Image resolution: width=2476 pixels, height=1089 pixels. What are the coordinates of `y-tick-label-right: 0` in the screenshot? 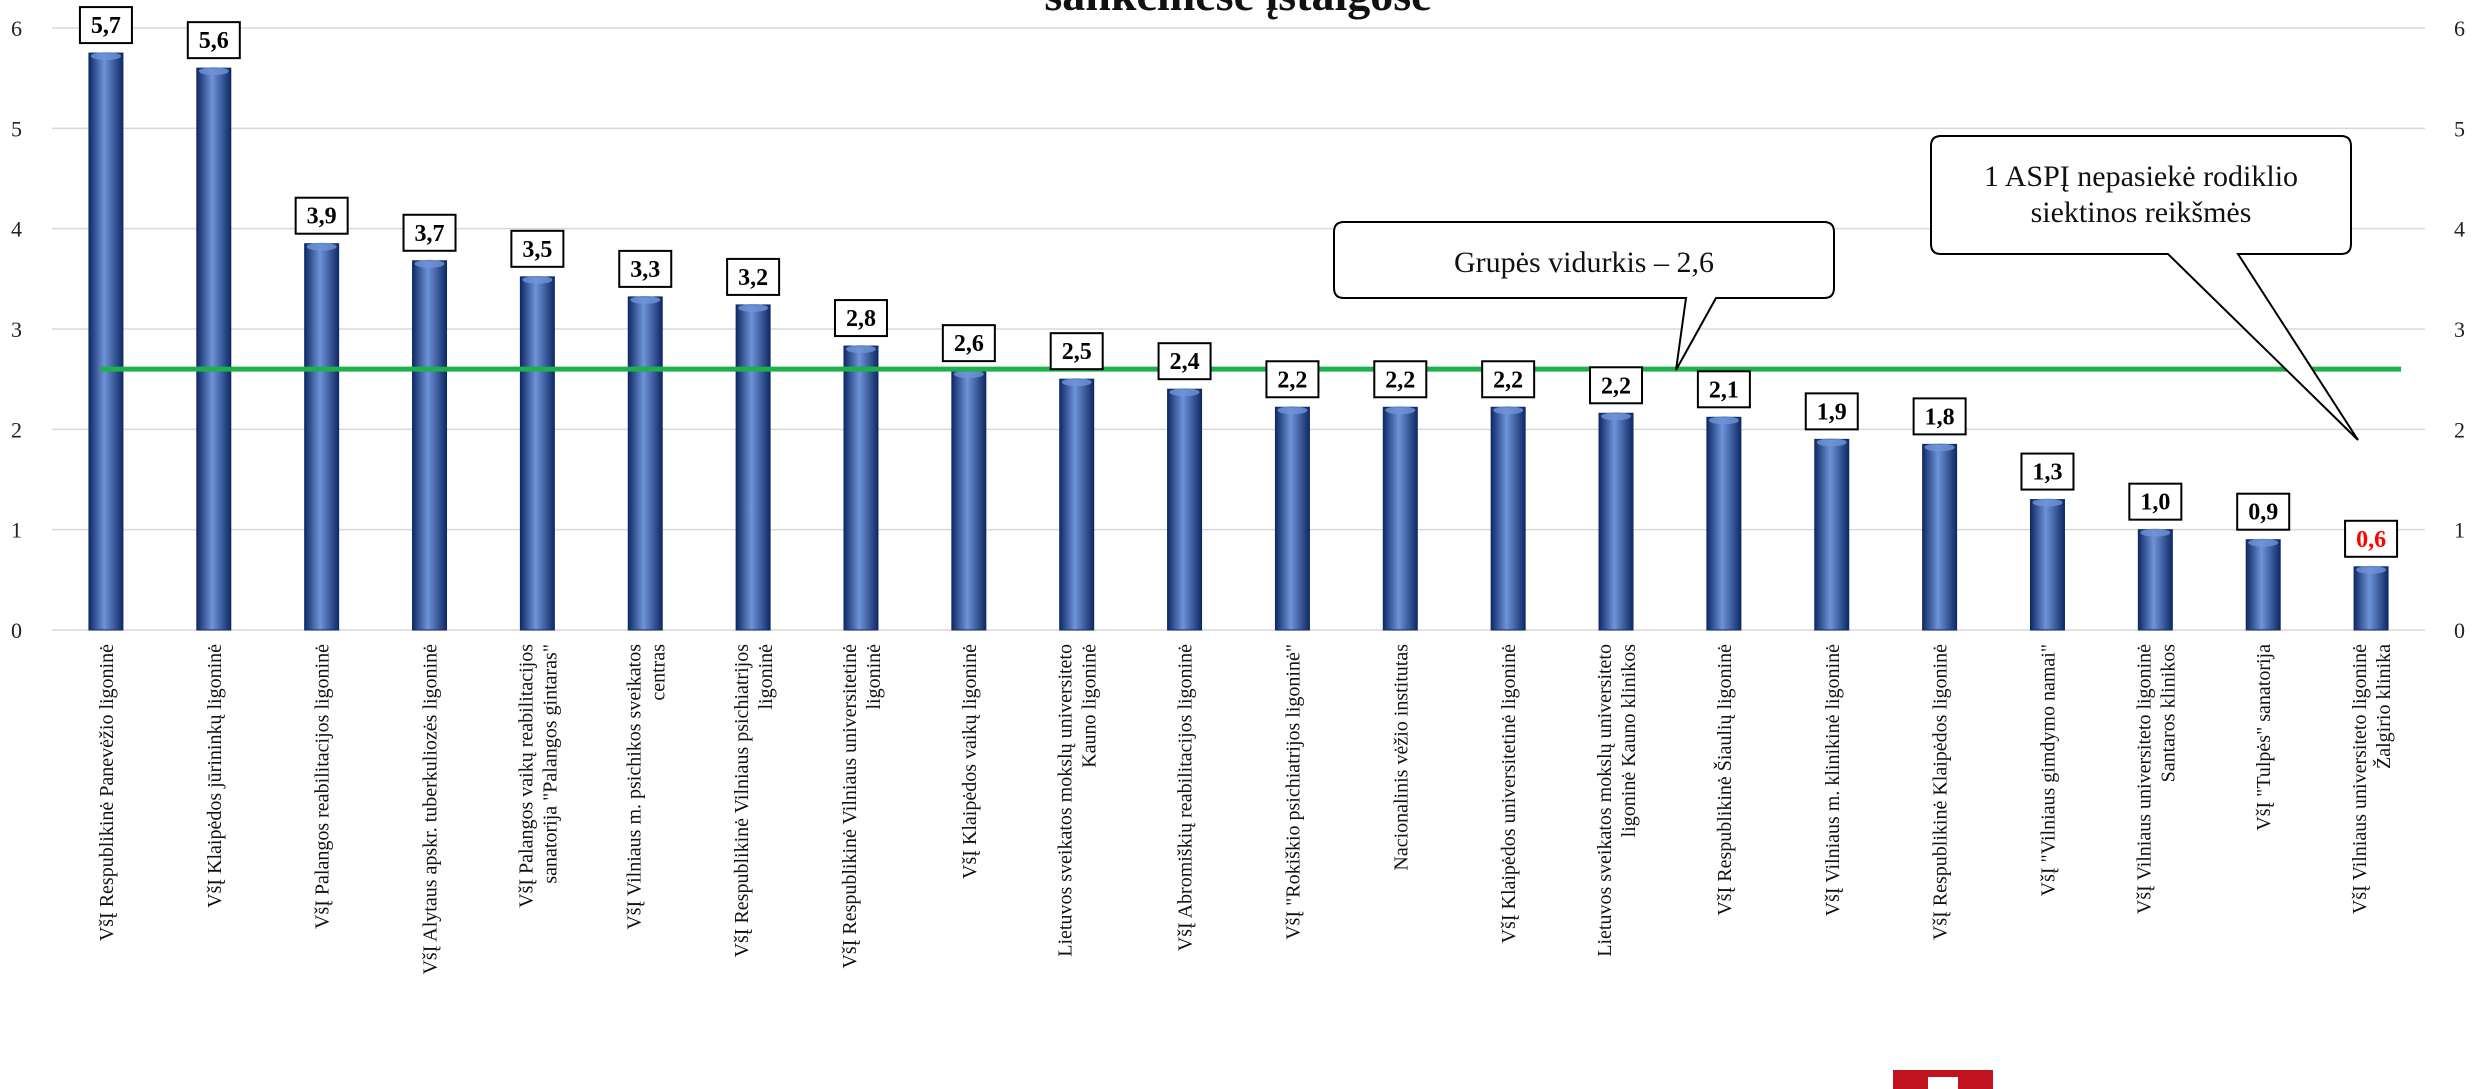 It's located at (2459, 630).